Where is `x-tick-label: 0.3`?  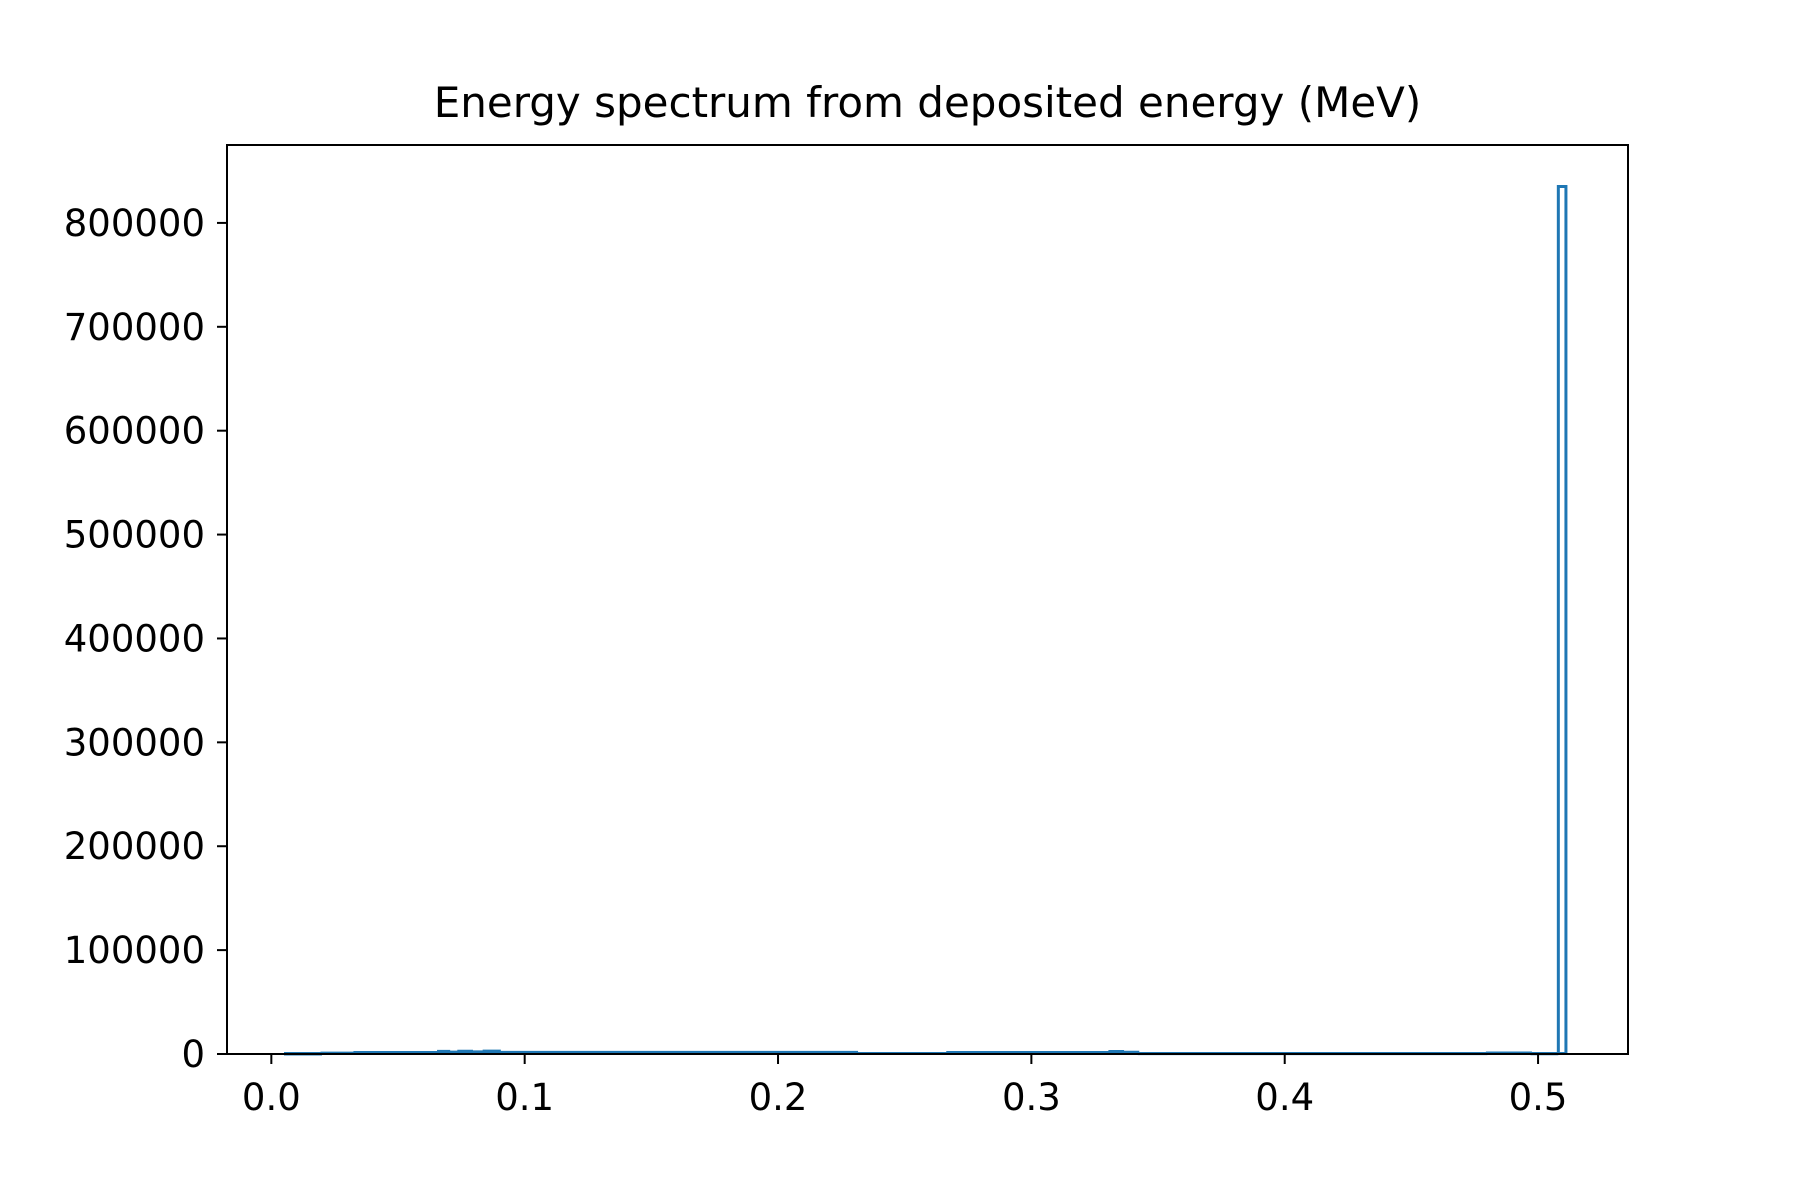
x-tick-label: 0.3 is located at coordinates (1031, 1097).